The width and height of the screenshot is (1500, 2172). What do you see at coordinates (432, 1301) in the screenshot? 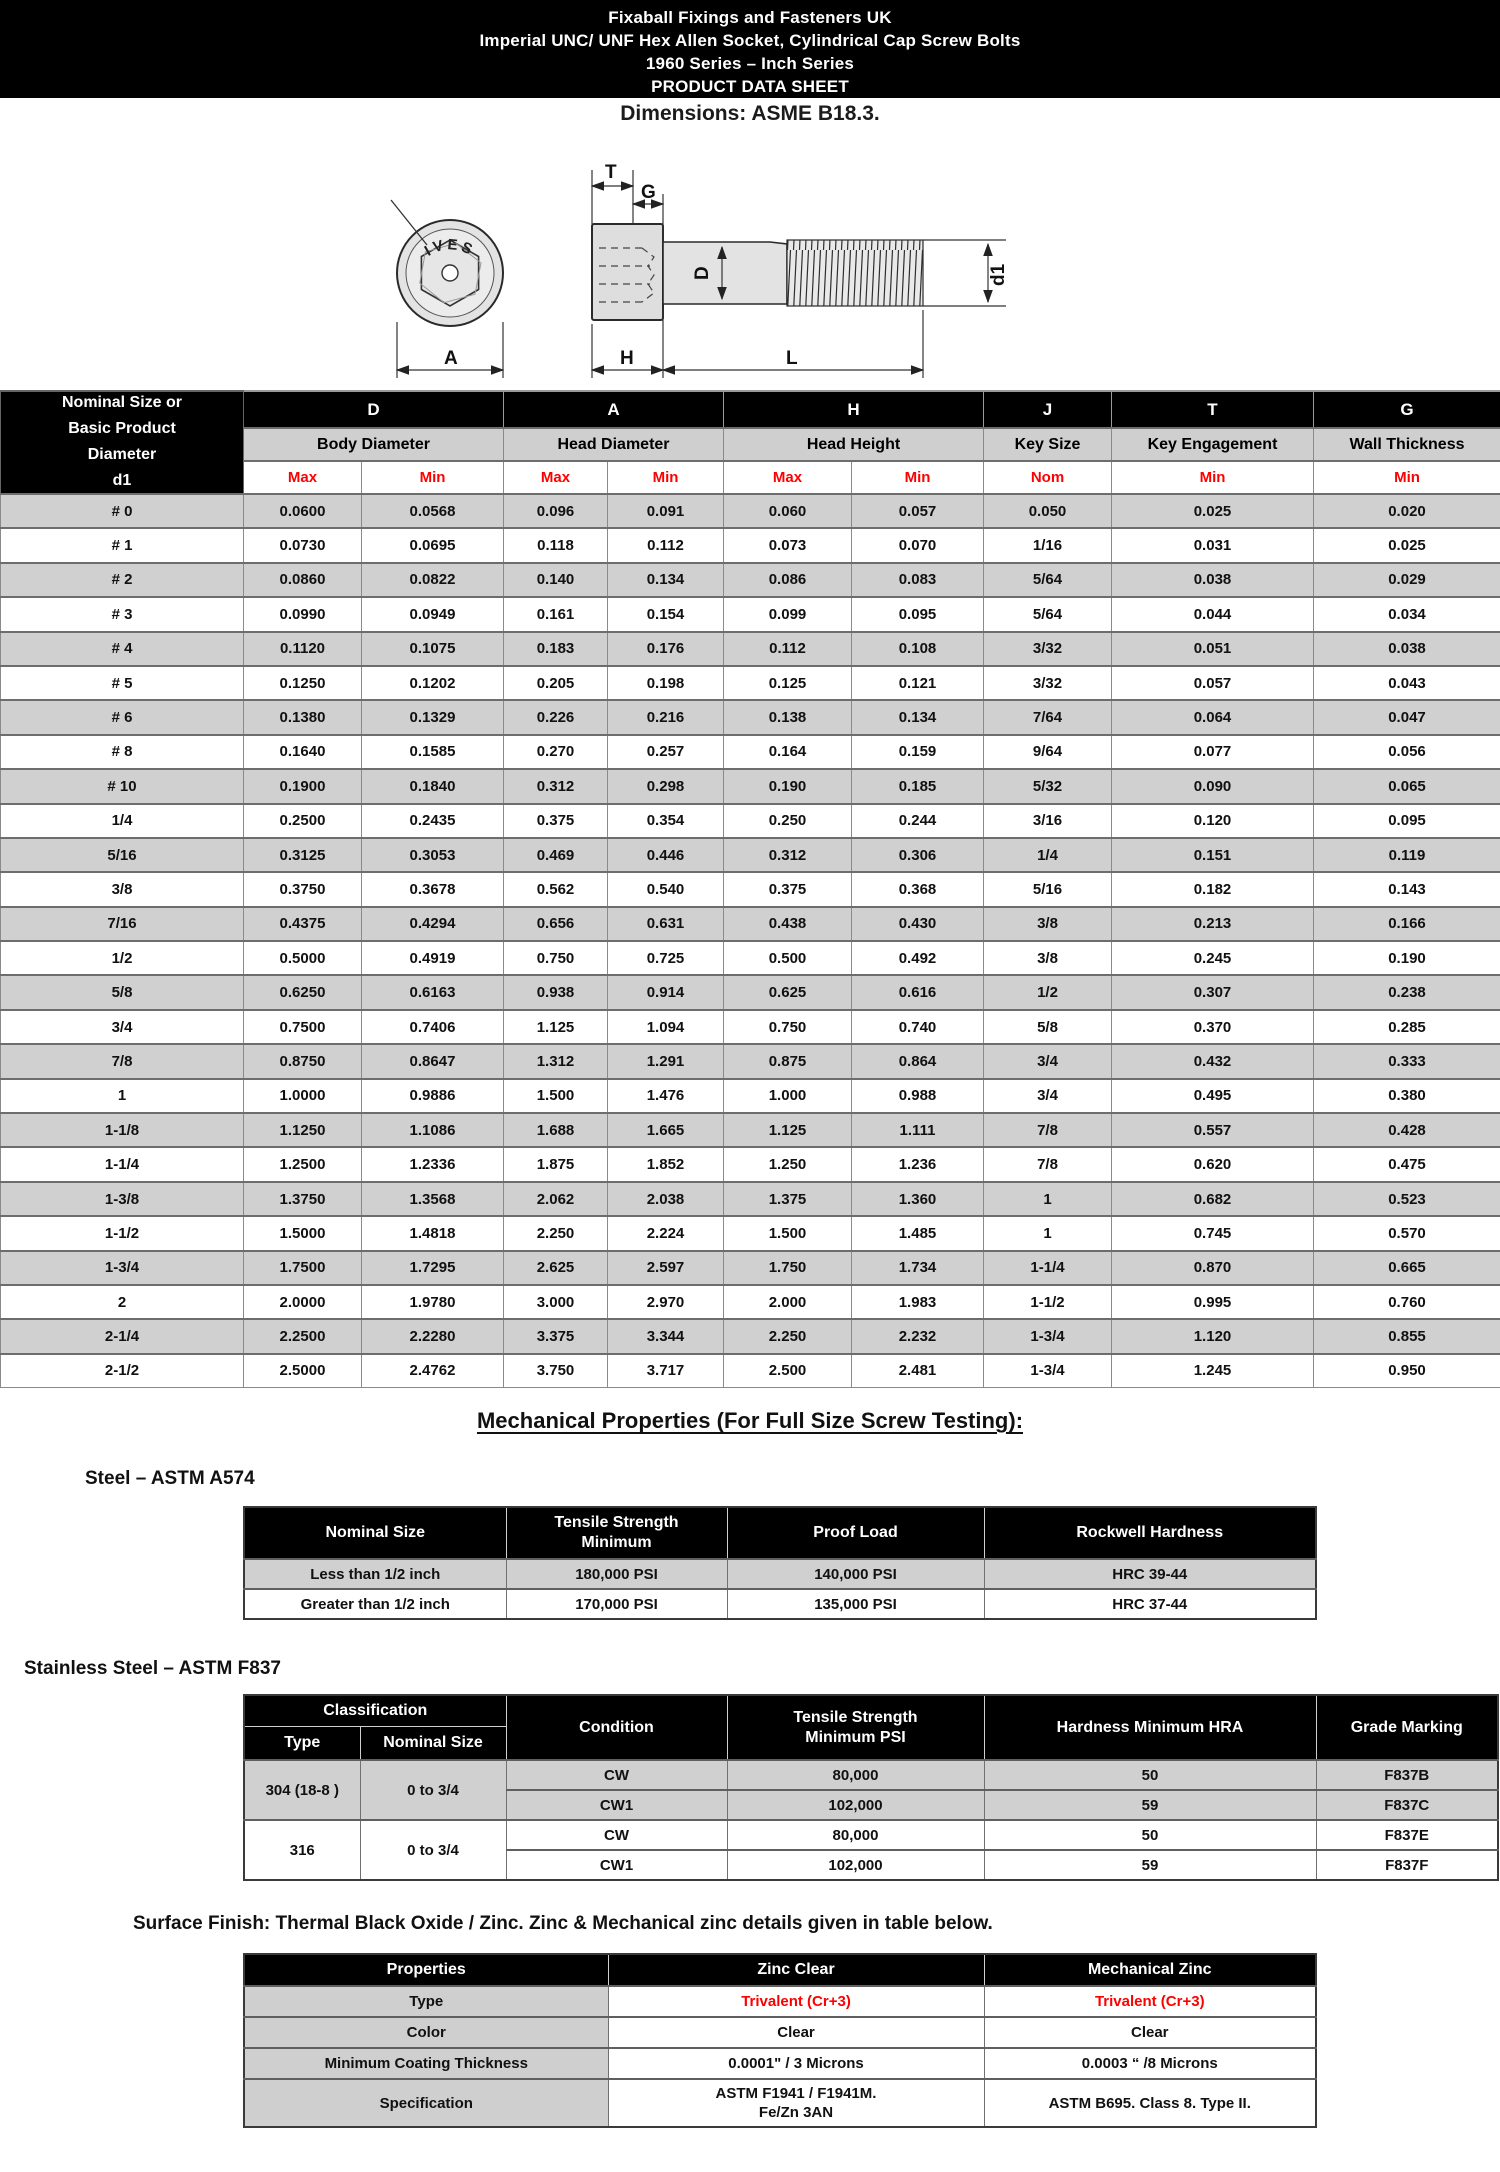
I see `dimension-value-cell: 1.9780` at bounding box center [432, 1301].